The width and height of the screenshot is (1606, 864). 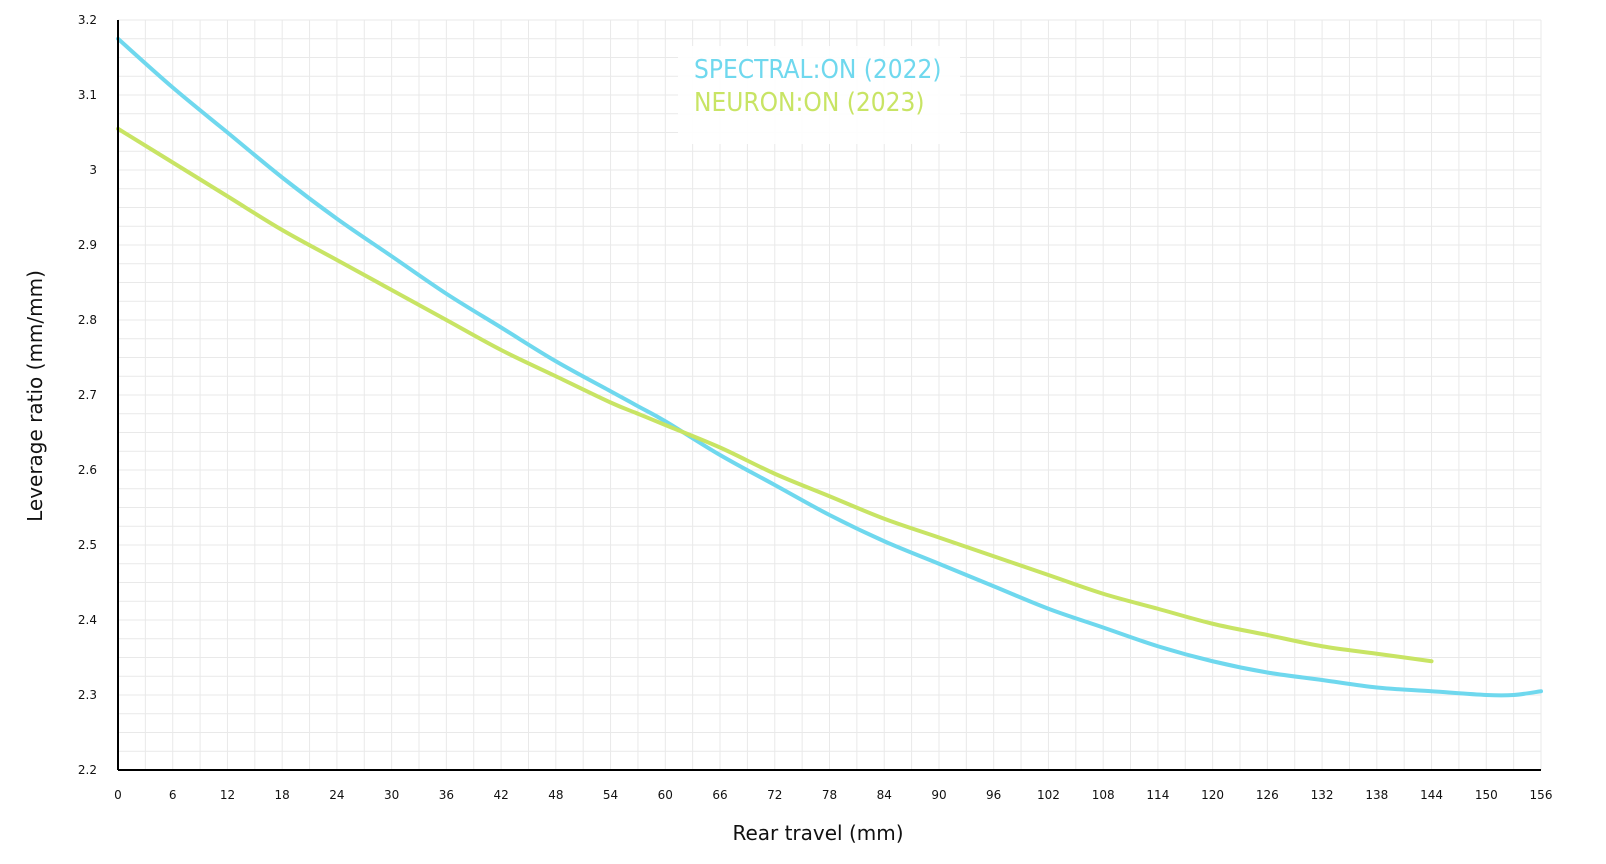 I want to click on x-axis-title: Rear travel (mm), so click(x=817, y=833).